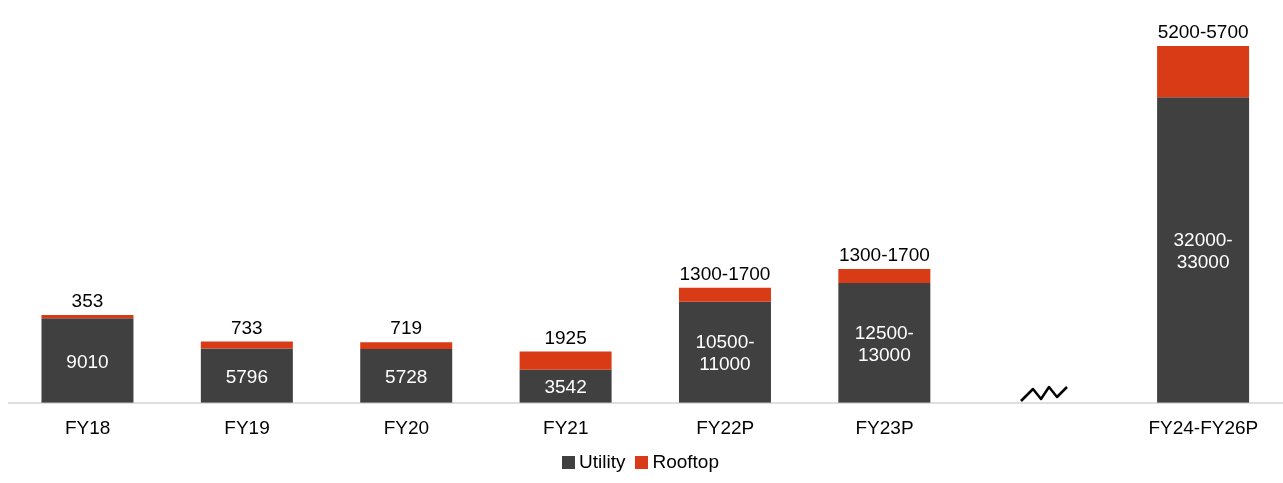 Image resolution: width=1283 pixels, height=483 pixels. What do you see at coordinates (87, 300) in the screenshot?
I see `data-label: 353` at bounding box center [87, 300].